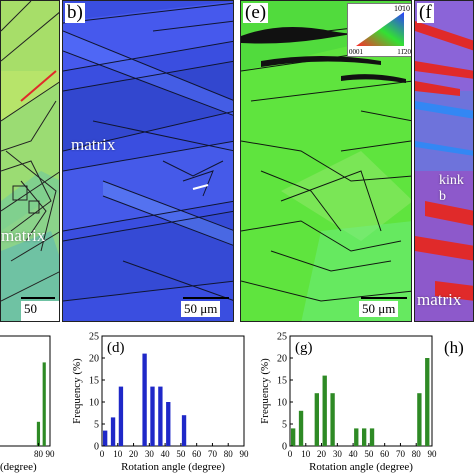 Image resolution: width=474 pixels, height=474 pixels. I want to click on scale-bar-b, so click(206, 298).